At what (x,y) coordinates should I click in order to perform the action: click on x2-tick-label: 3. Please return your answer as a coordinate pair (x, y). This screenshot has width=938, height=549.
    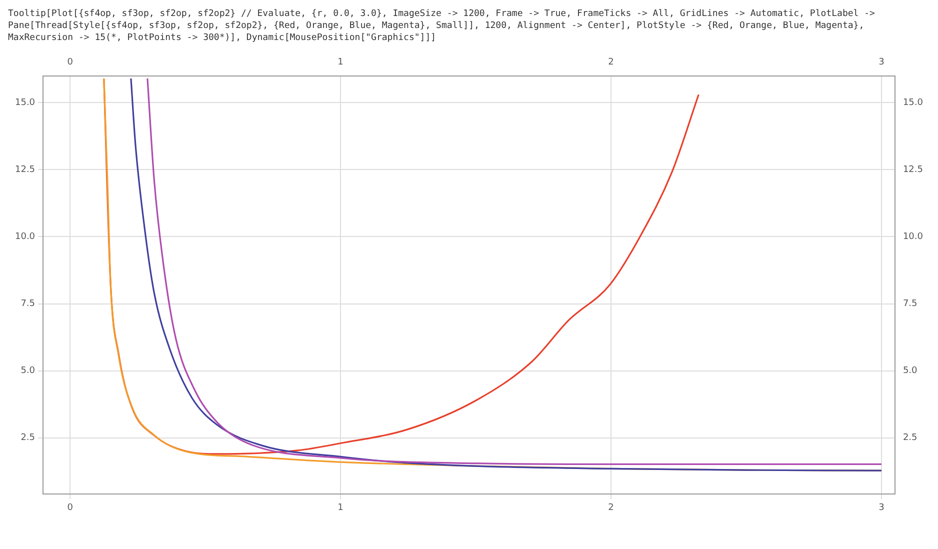
    Looking at the image, I should click on (881, 507).